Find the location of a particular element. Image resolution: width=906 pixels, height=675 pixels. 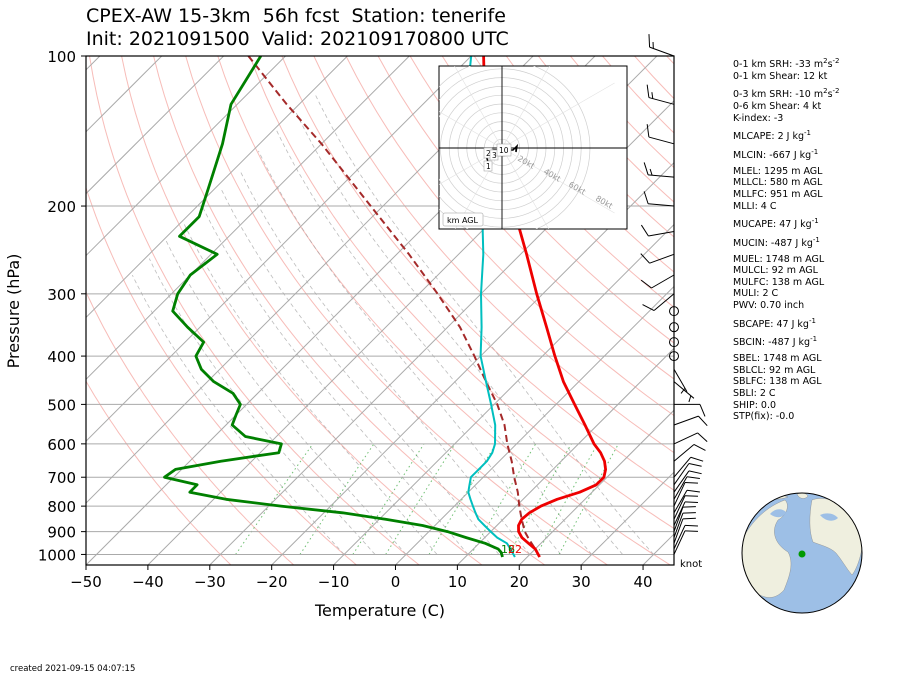

chart-subtitle: Init: 2021091500 Valid: 202109170800 UTC is located at coordinates (297, 39).